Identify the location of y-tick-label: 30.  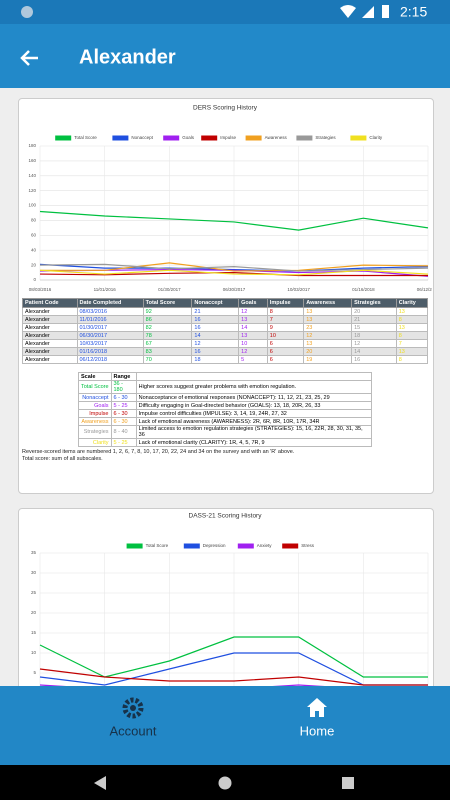
(34, 572).